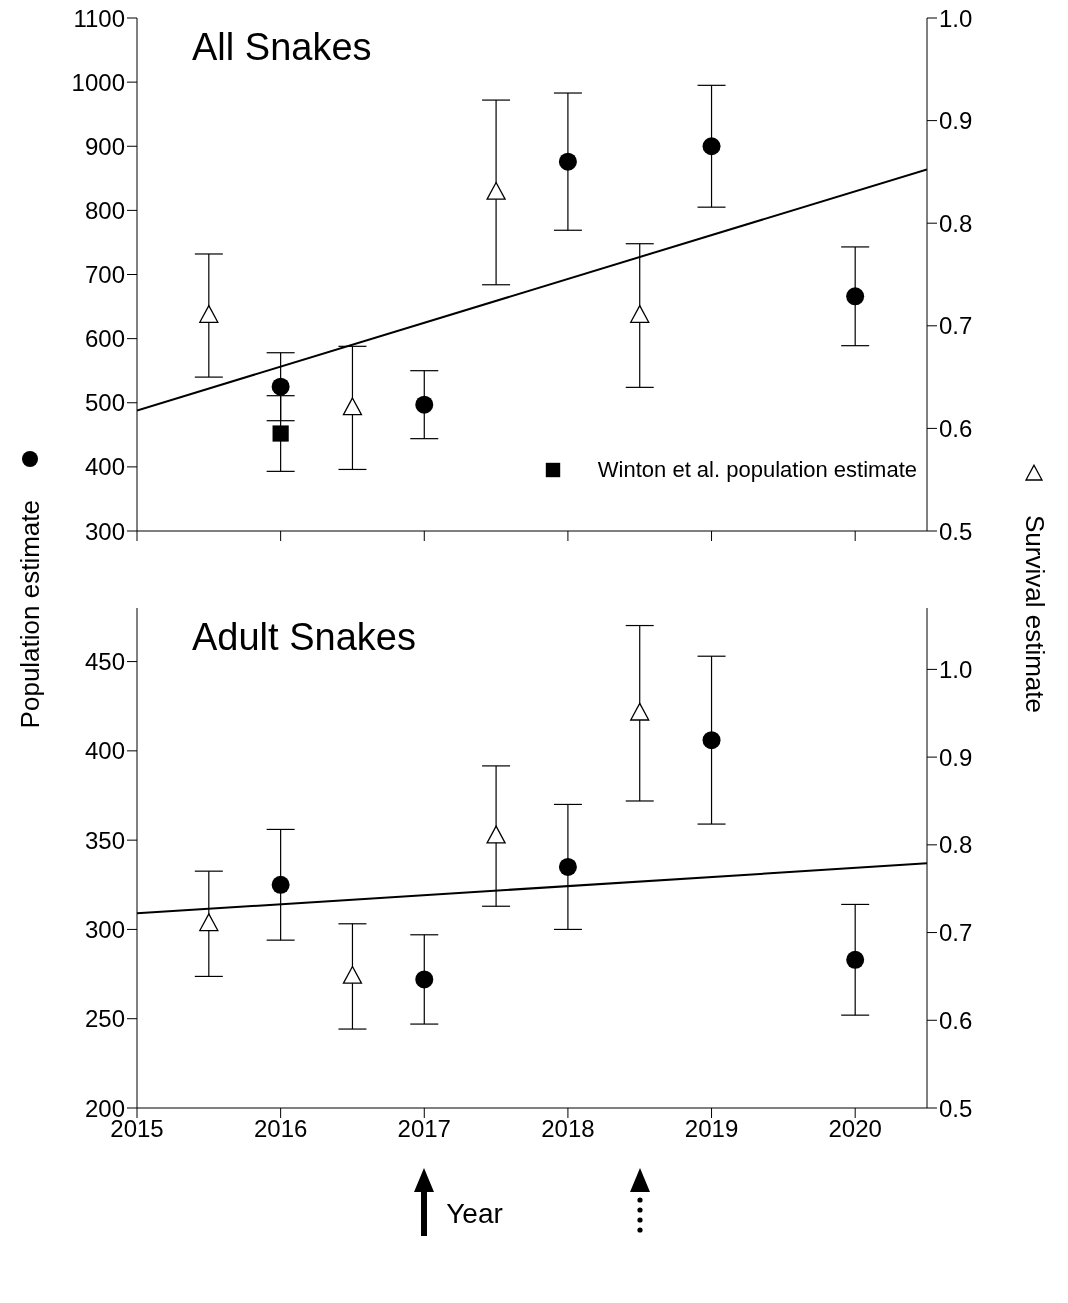 The height and width of the screenshot is (1303, 1068). Describe the element at coordinates (280, 1129) in the screenshot. I see `x-tick-label: 2016` at that location.